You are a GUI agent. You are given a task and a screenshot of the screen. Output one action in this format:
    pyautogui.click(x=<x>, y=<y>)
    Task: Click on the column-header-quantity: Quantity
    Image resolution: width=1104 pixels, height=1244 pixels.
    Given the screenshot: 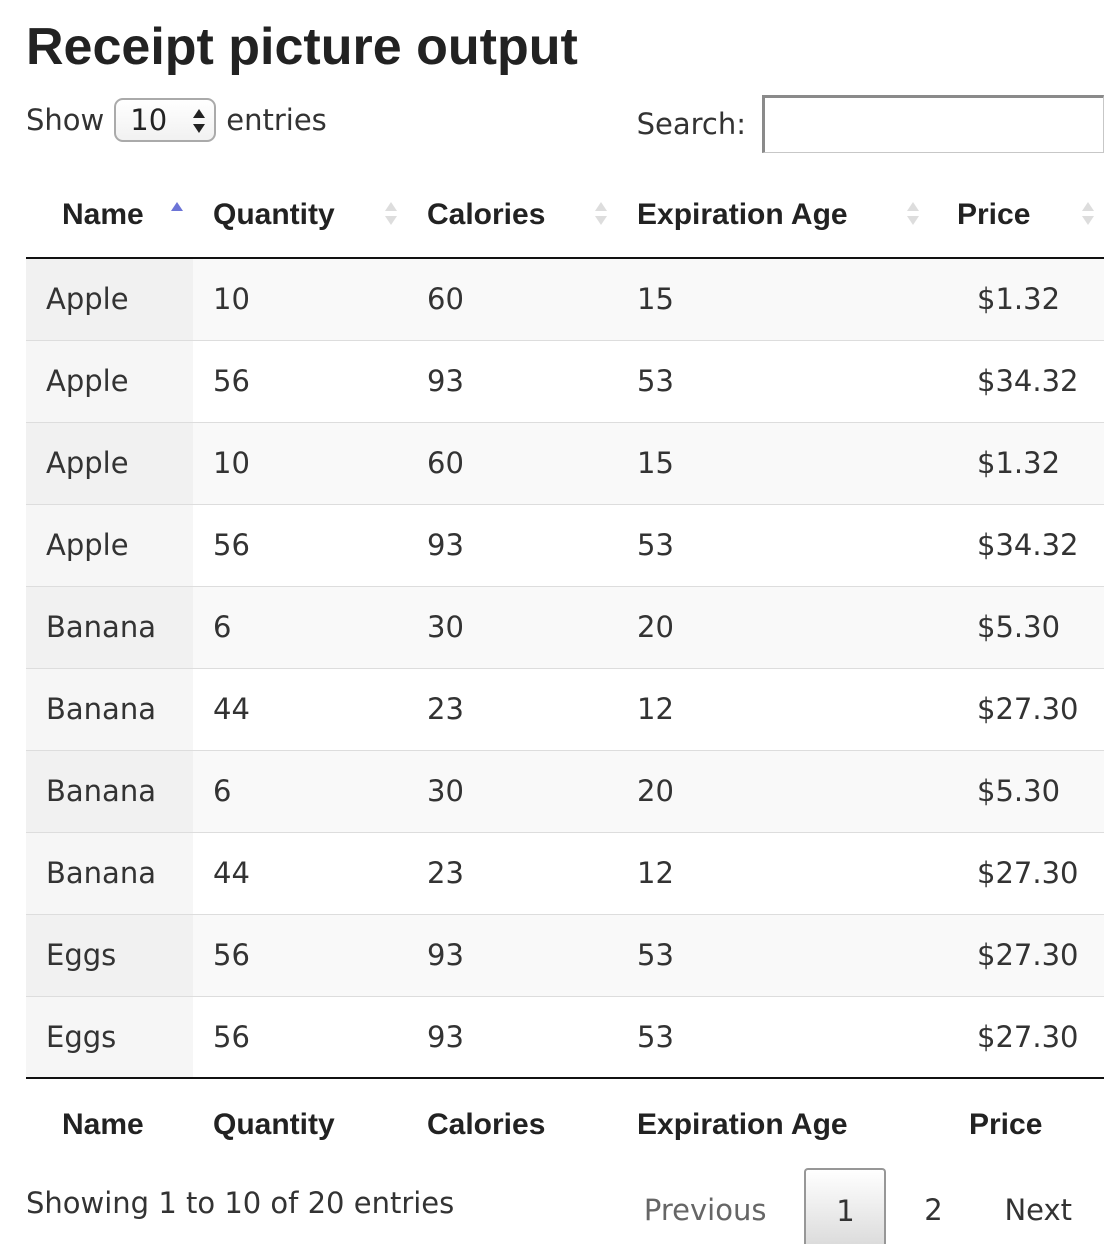 What is the action you would take?
    pyautogui.click(x=300, y=215)
    